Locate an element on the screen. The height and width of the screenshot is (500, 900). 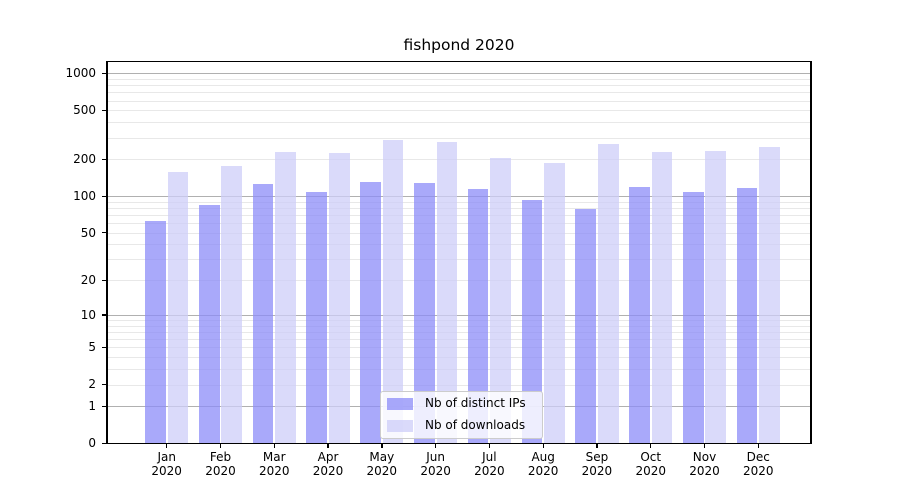
x-tick-label: Feb 2020 is located at coordinates (220, 464).